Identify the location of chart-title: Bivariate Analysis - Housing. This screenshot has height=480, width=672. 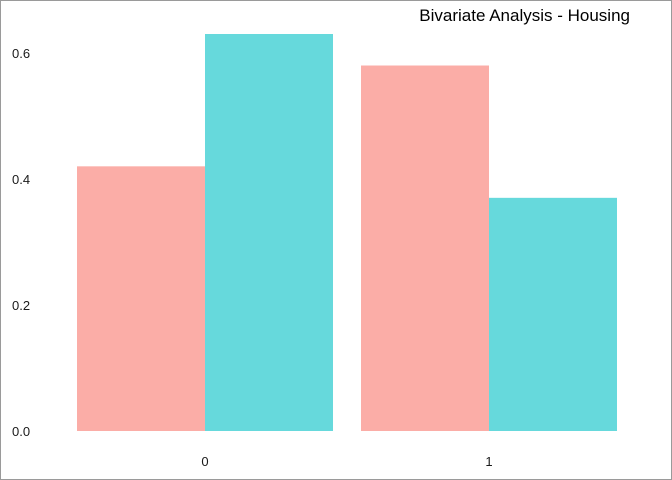
(524, 15).